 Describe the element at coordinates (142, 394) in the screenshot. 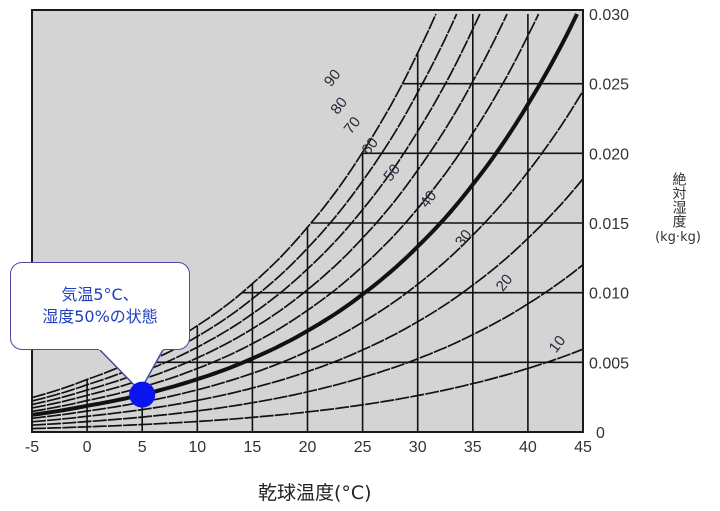

I see `state-point-marker` at that location.